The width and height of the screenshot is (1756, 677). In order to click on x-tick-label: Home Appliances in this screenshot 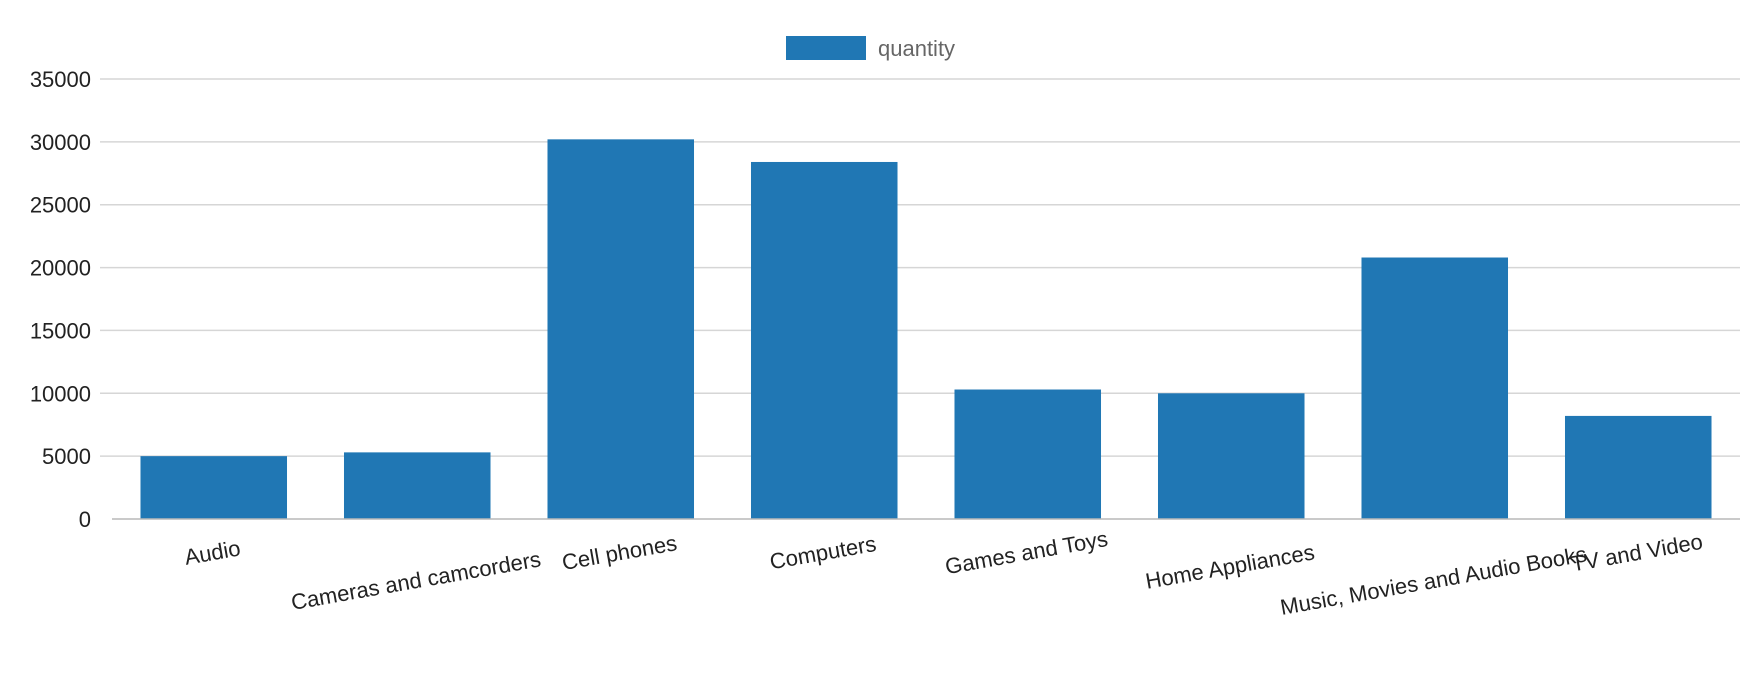, I will do `click(1229, 566)`.